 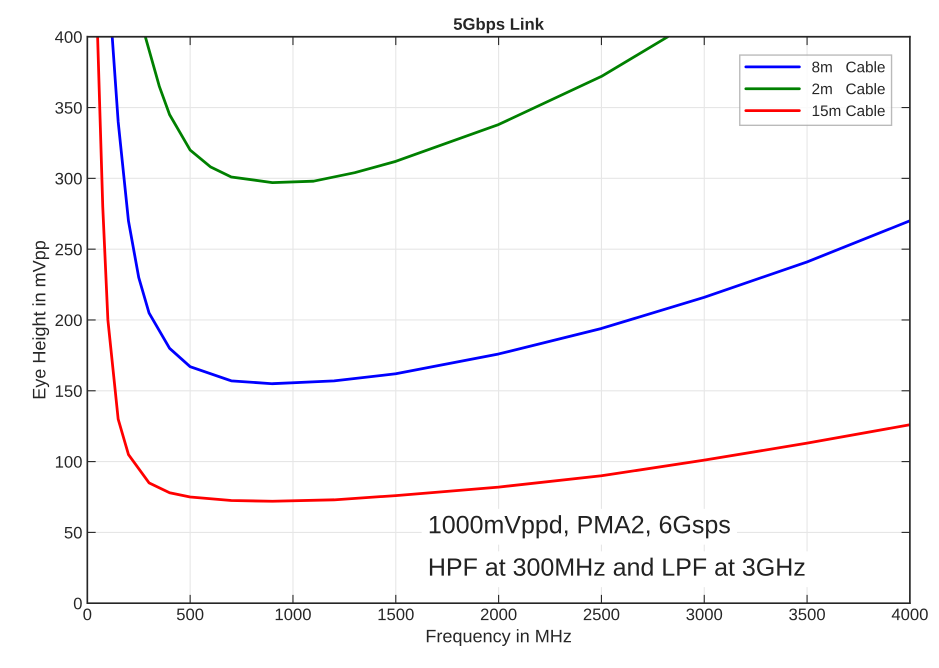 I want to click on x-tick-label: 3000, so click(x=704, y=614).